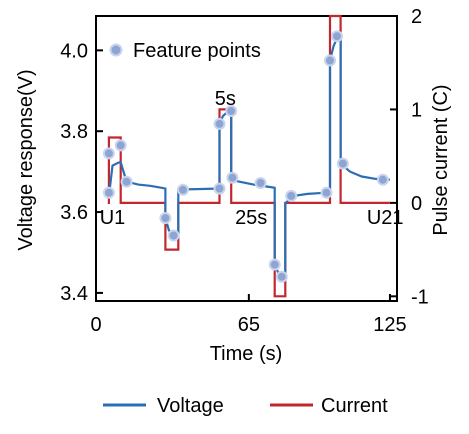 Image resolution: width=469 pixels, height=434 pixels. What do you see at coordinates (416, 204) in the screenshot?
I see `y2-tick-label: 0` at bounding box center [416, 204].